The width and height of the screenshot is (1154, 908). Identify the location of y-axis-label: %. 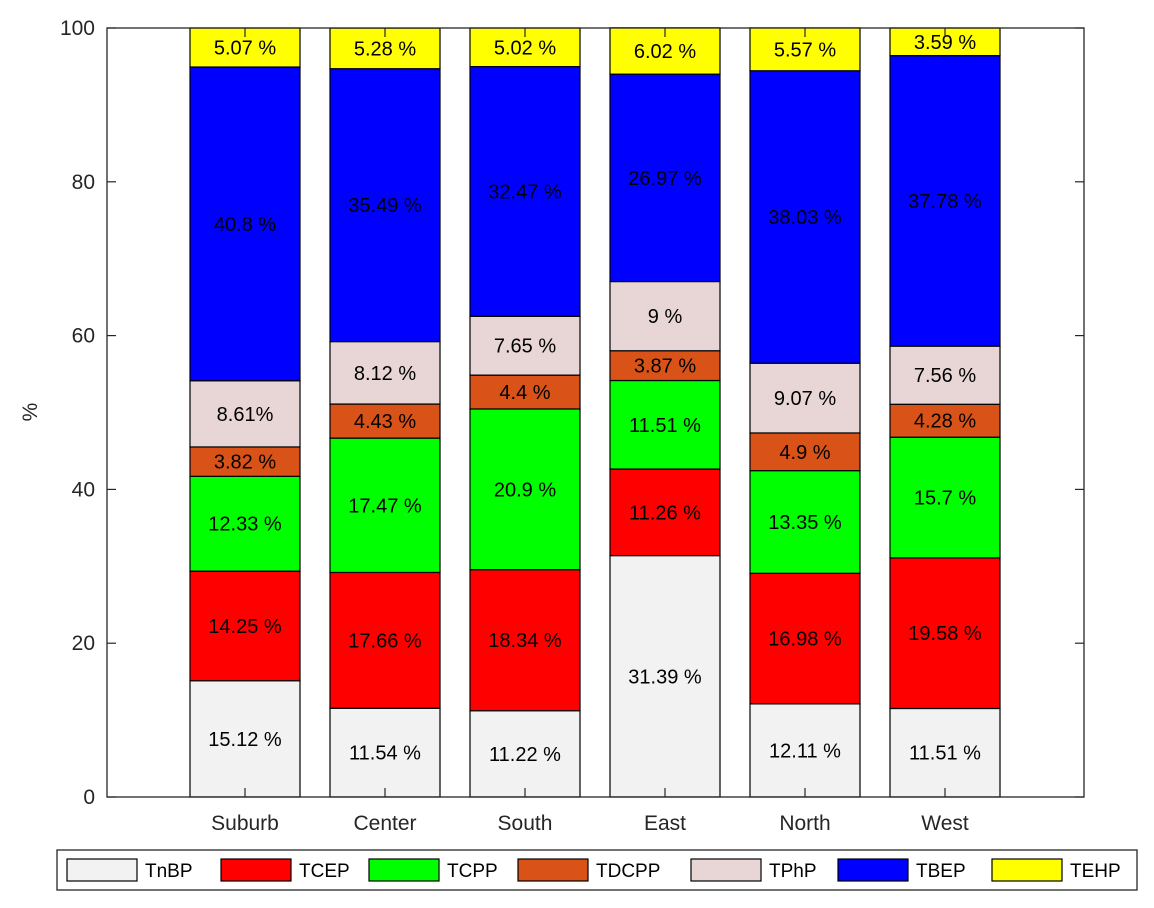
(30, 412).